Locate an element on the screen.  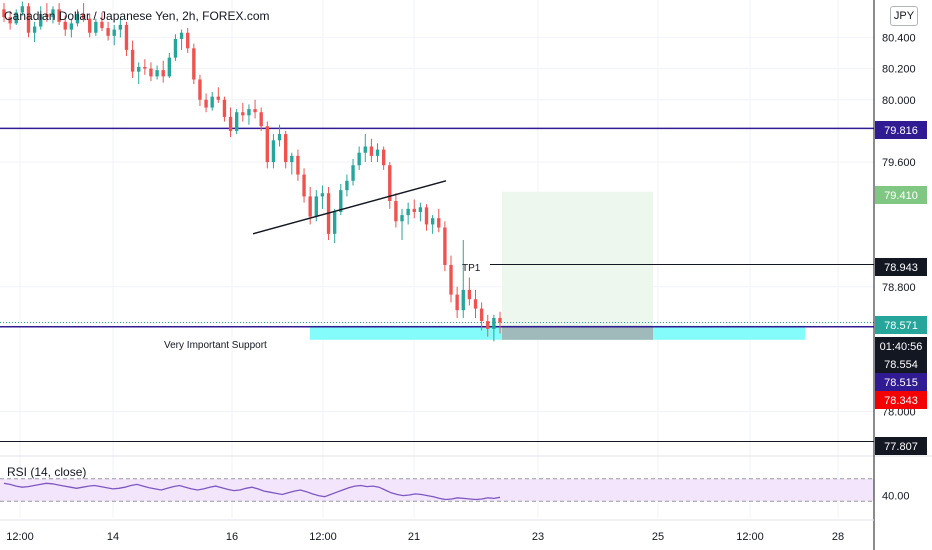
price-tag-label: 01:40:56 is located at coordinates (901, 347).